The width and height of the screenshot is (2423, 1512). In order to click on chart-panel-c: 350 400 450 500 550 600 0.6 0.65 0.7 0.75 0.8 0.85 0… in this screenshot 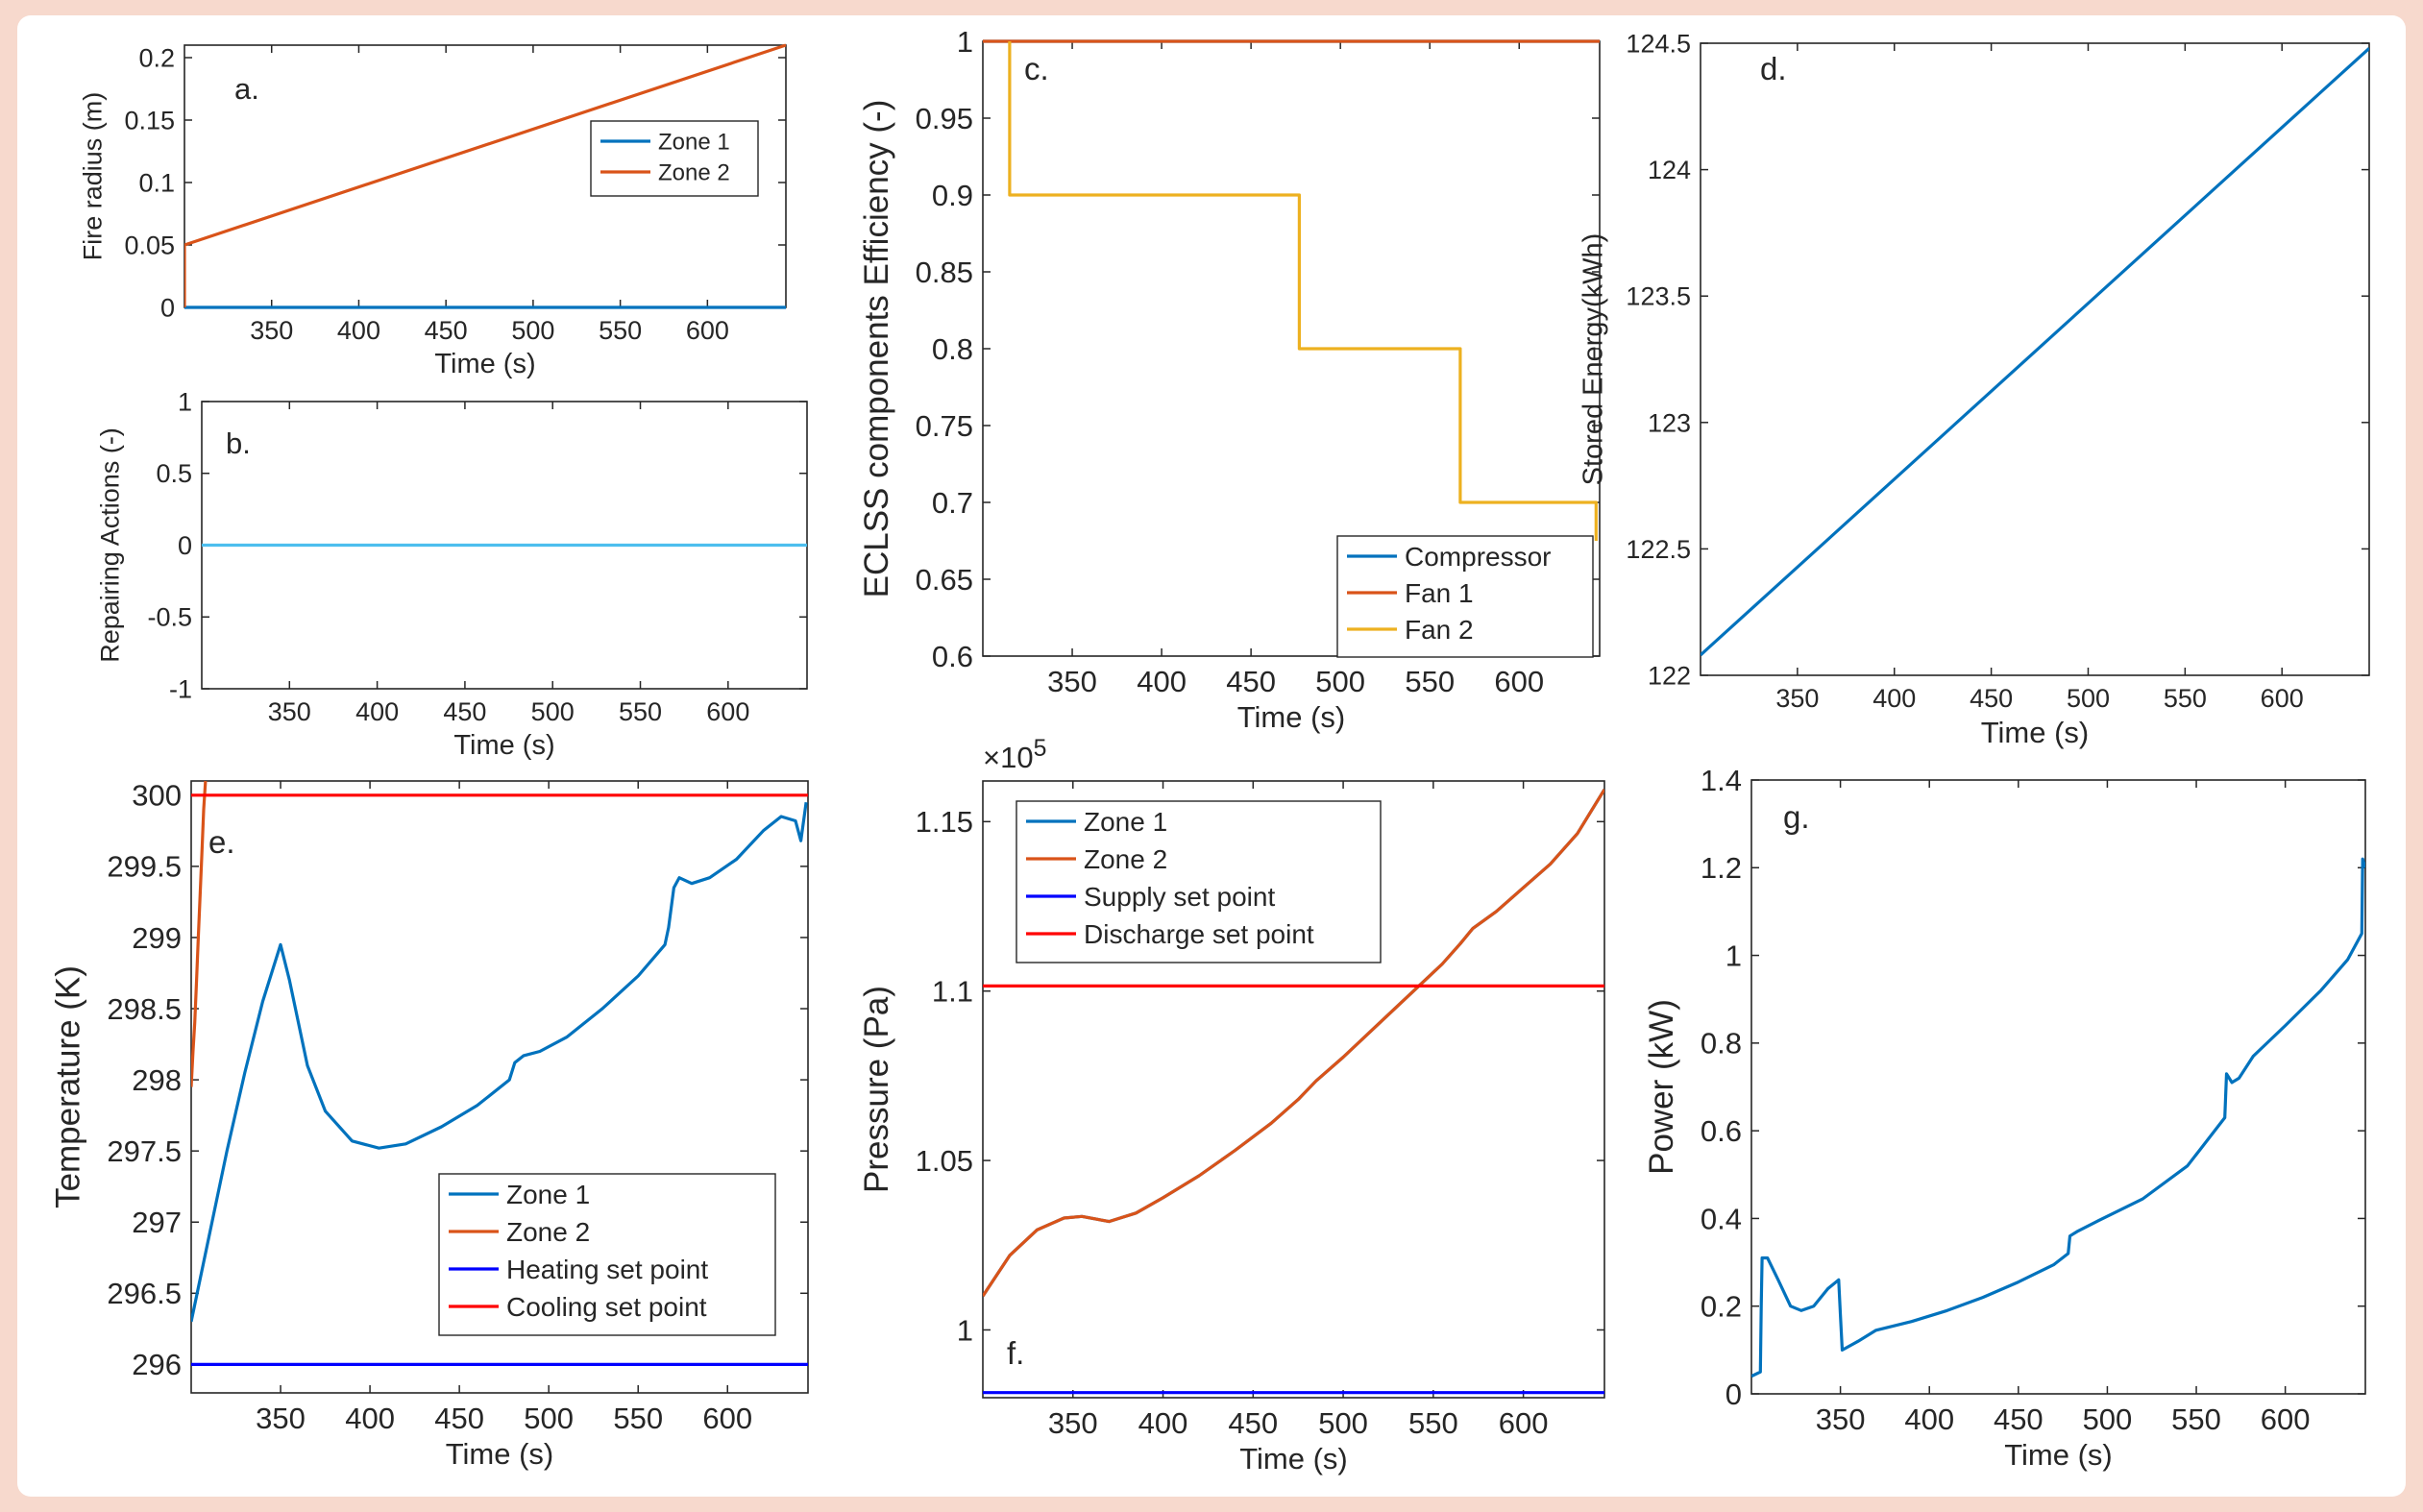, I will do `click(1229, 379)`.